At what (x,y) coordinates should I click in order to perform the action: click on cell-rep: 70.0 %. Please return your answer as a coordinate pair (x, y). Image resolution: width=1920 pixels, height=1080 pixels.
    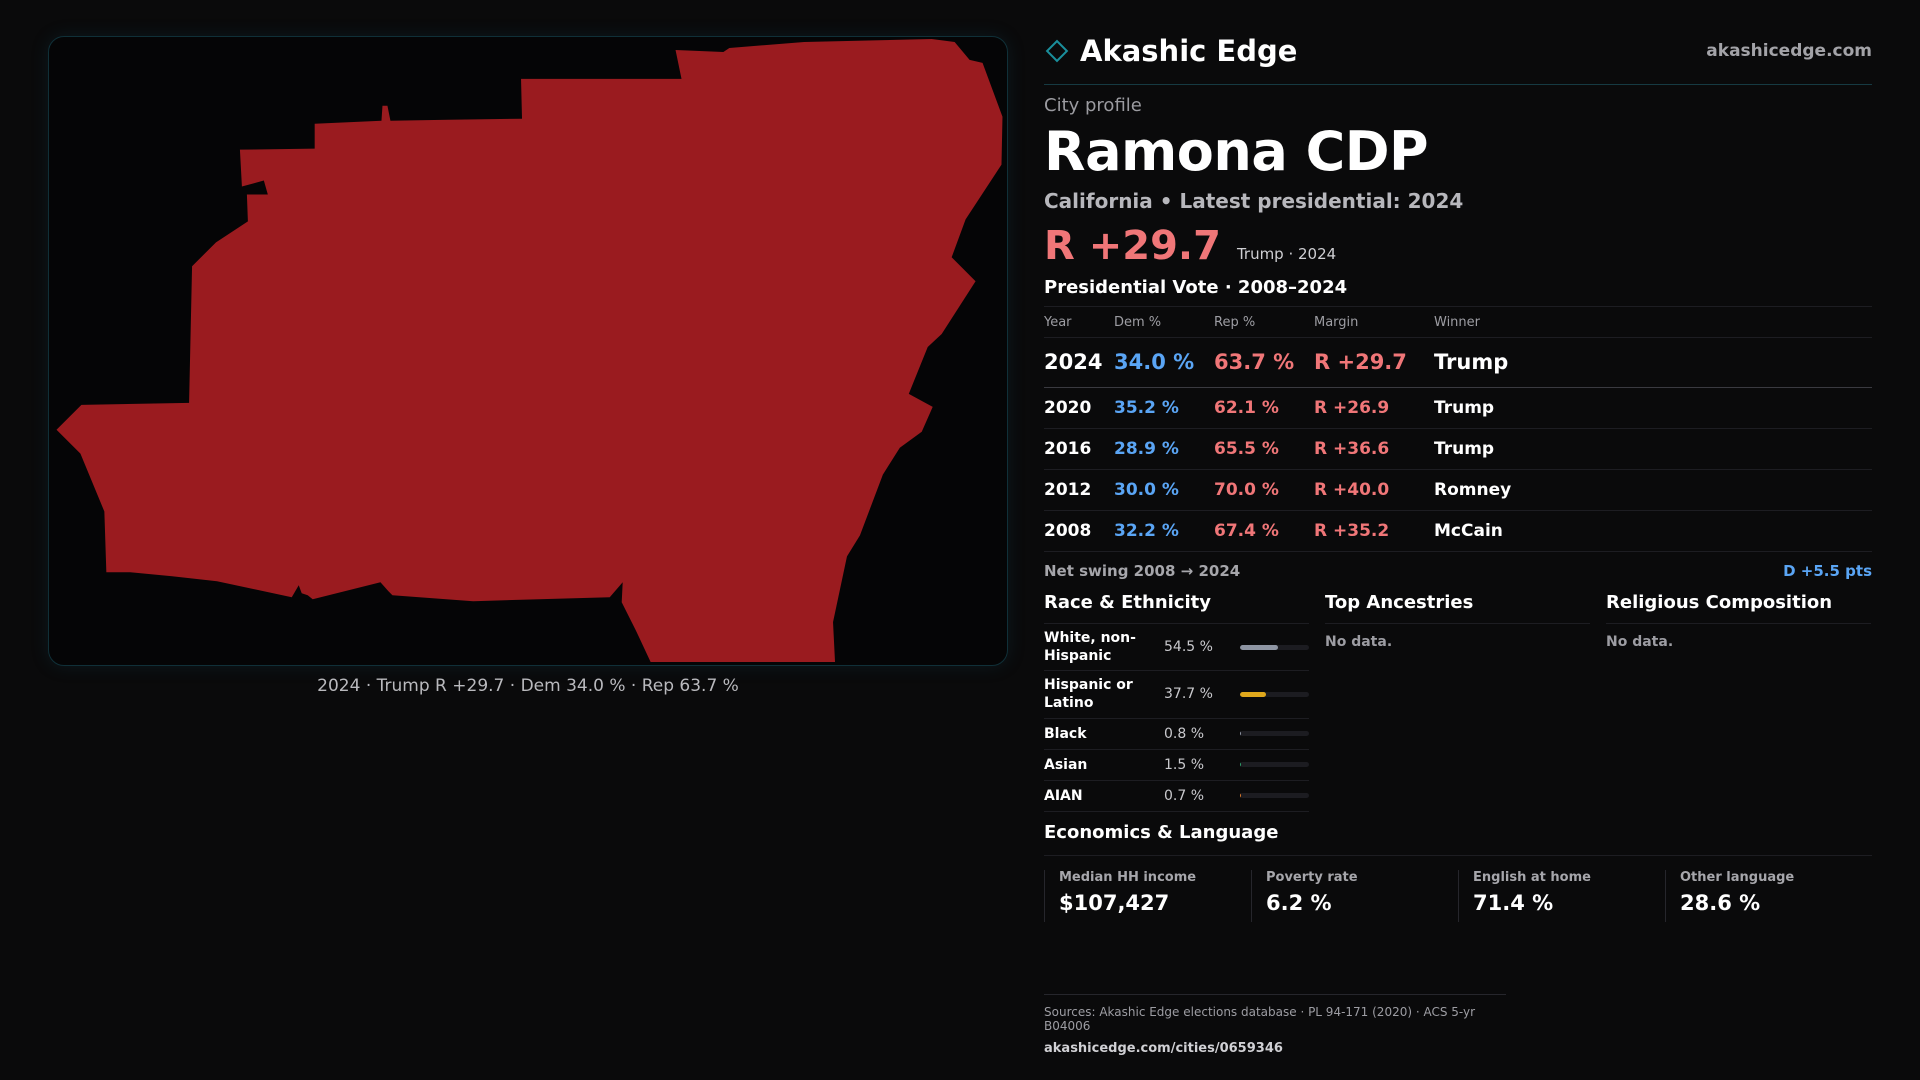
    Looking at the image, I should click on (1264, 490).